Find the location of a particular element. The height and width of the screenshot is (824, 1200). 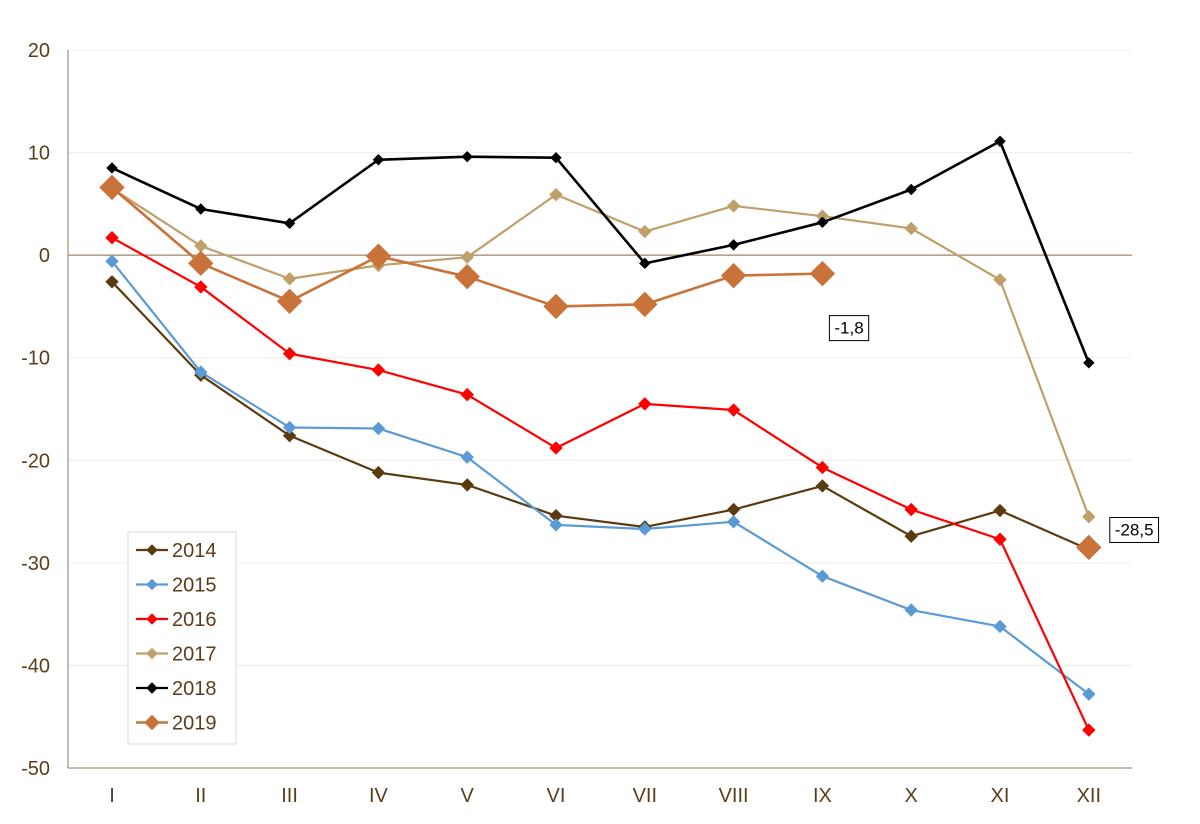

x-tick-label: V is located at coordinates (468, 796).